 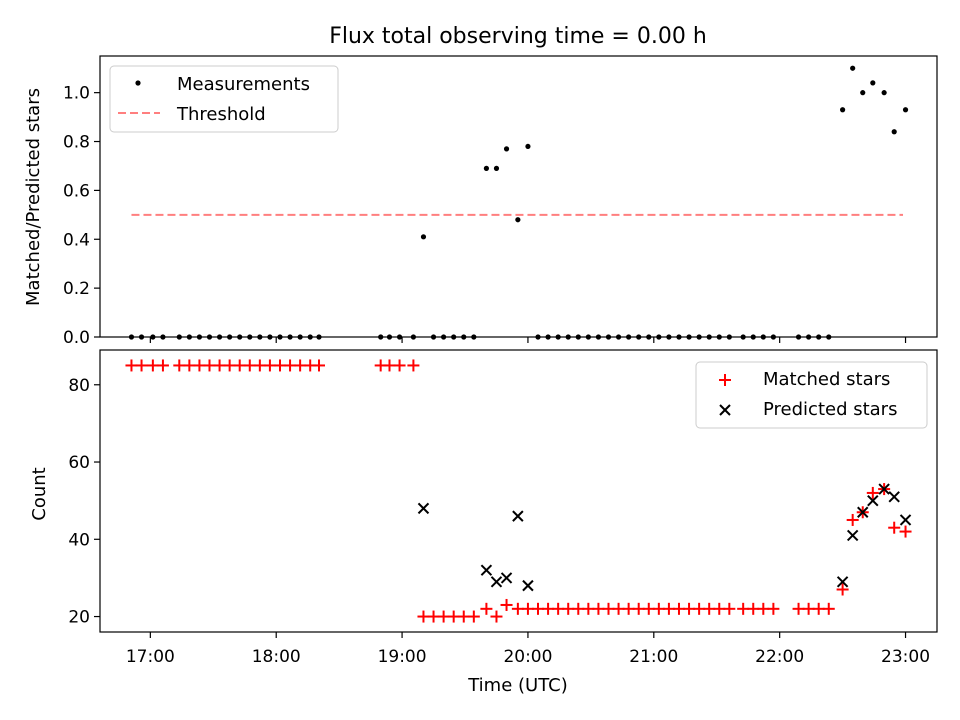 I want to click on top-ytick-label: 0.4, so click(x=76, y=240).